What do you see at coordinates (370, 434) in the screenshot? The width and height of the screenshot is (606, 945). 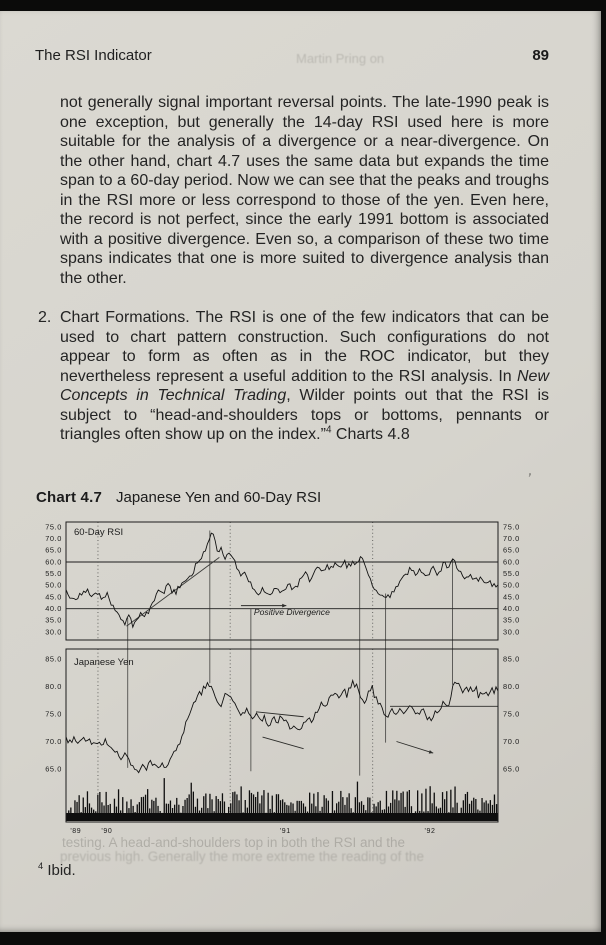 I see `list-text-c: Charts 4.8` at bounding box center [370, 434].